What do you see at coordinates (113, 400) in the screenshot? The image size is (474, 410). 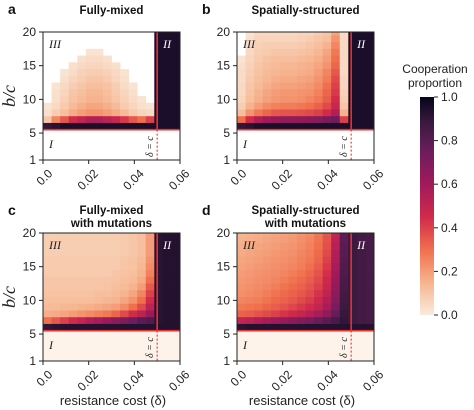 I see `x-axis-label-left: resistance cost (δ)` at bounding box center [113, 400].